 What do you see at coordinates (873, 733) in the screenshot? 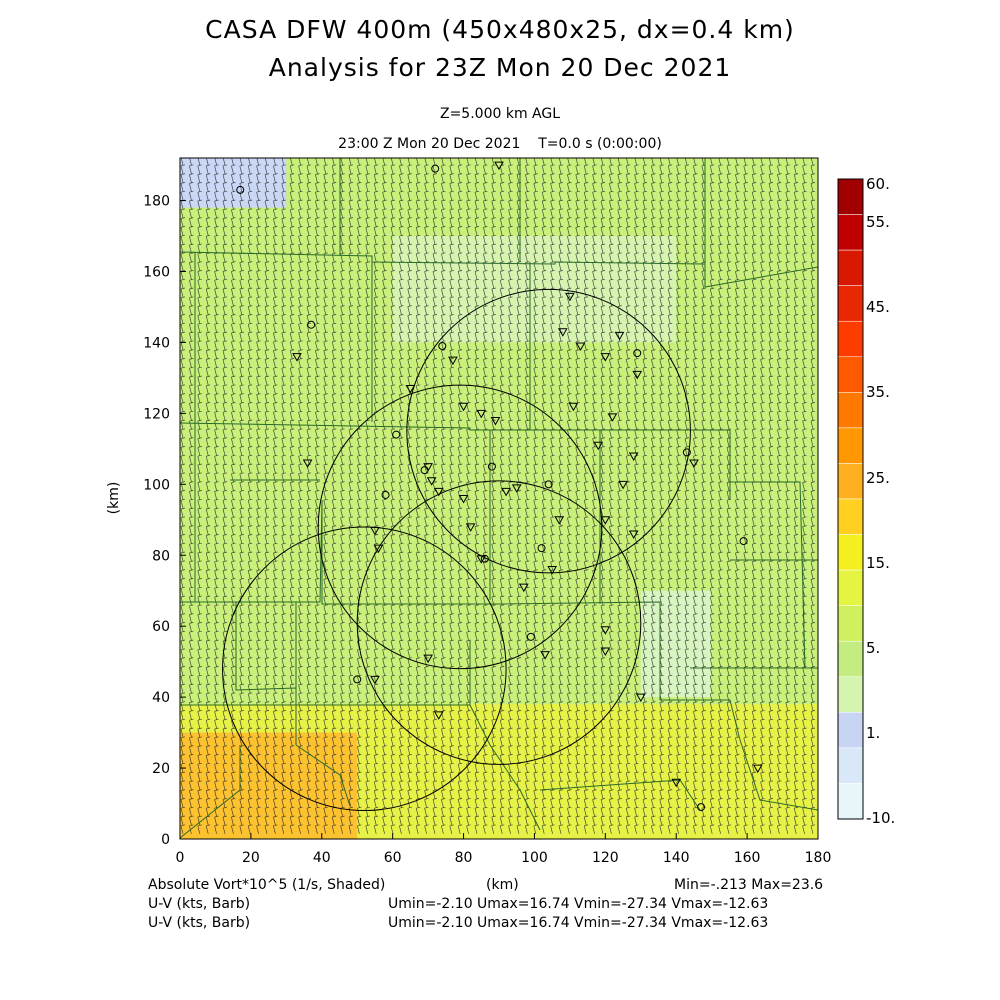
I see `colorbar-label-7: 1.` at bounding box center [873, 733].